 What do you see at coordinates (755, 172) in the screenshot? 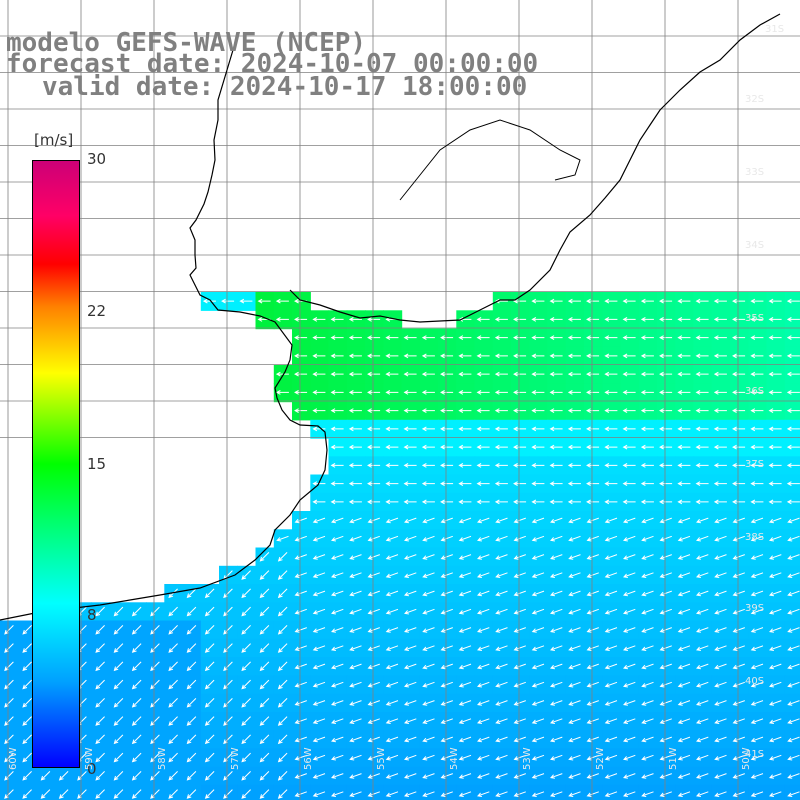
I see `lat-label-33s: 33S` at bounding box center [755, 172].